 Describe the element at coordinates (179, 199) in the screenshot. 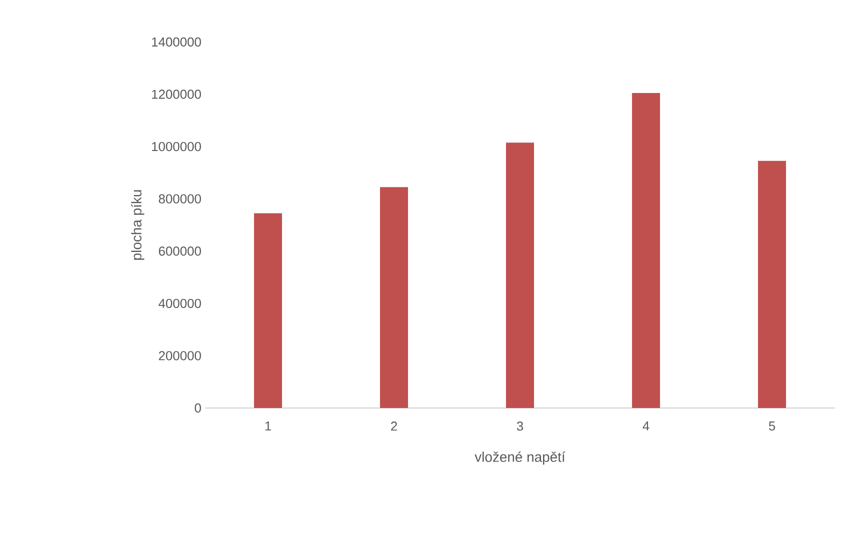

I see `y-tick-label: 800000` at that location.